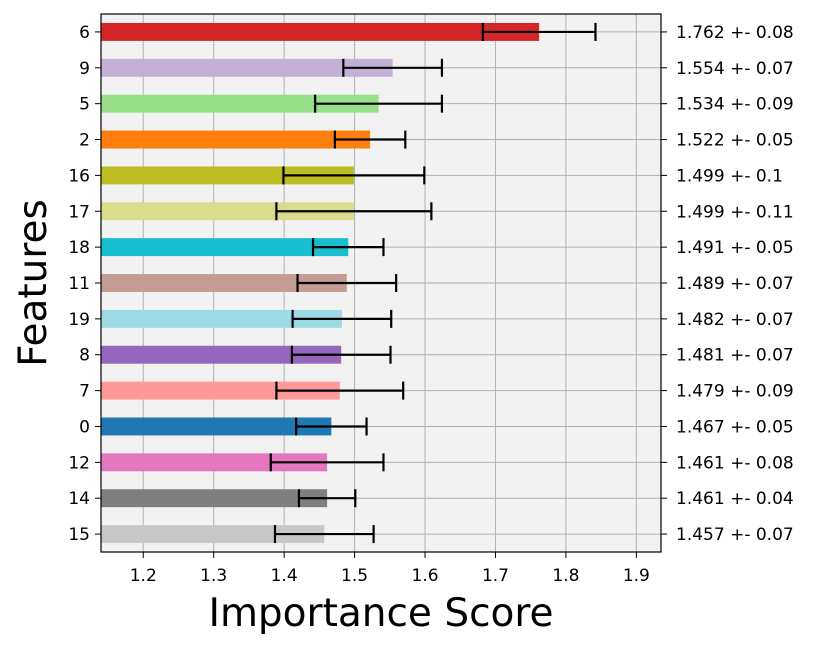  I want to click on x-tick-label: 1.6, so click(425, 576).